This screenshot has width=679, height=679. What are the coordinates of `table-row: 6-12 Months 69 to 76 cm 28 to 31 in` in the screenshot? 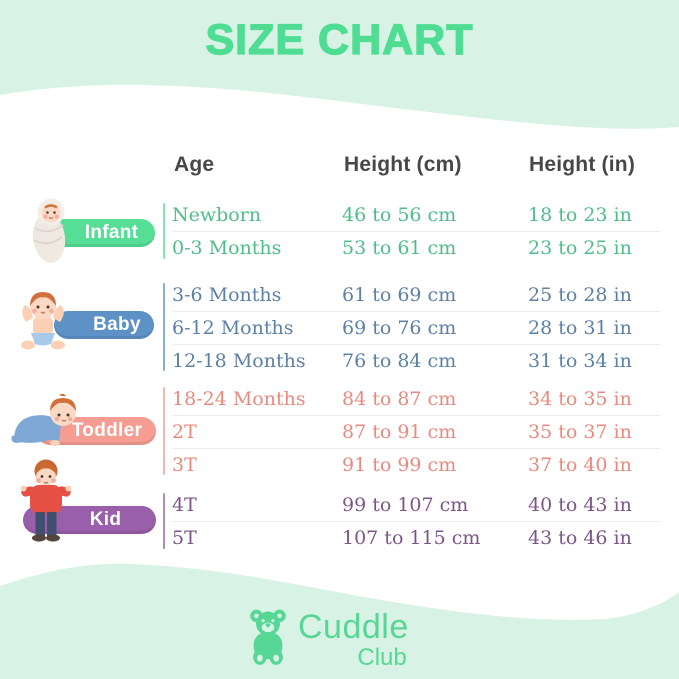 It's located at (416, 327).